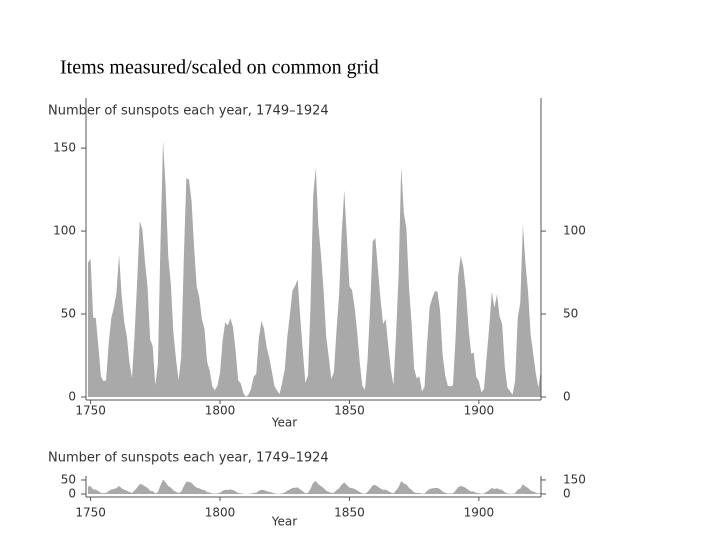 The image size is (720, 540). I want to click on area, so click(314, 486).